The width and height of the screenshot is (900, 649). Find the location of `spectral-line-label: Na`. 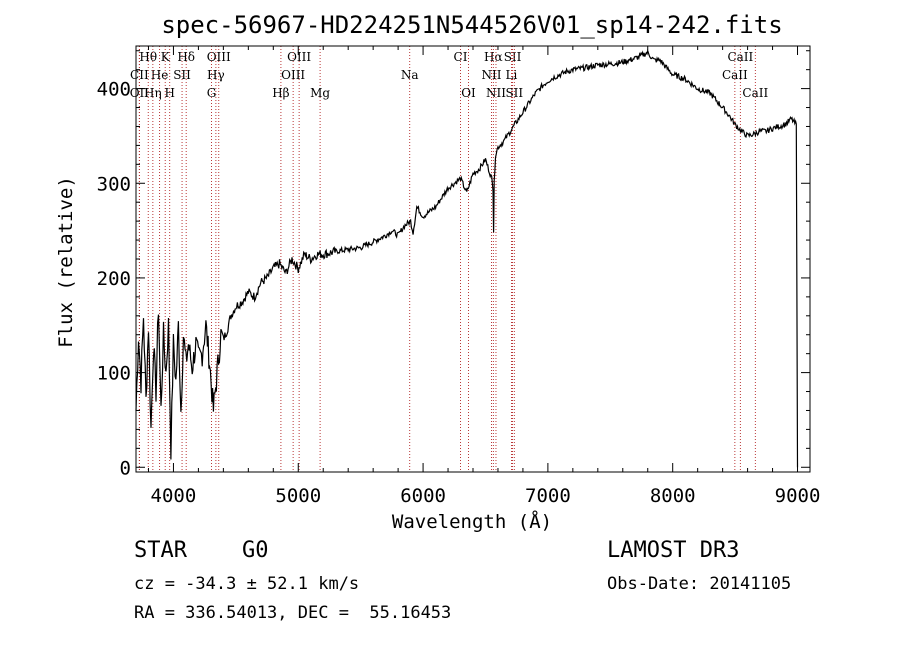

spectral-line-label: Na is located at coordinates (410, 75).